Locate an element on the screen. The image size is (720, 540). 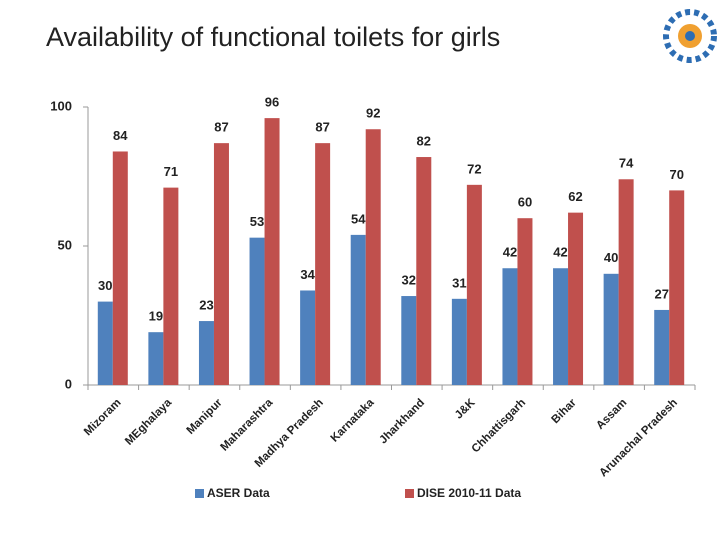
value-label: 72 is located at coordinates (474, 168).